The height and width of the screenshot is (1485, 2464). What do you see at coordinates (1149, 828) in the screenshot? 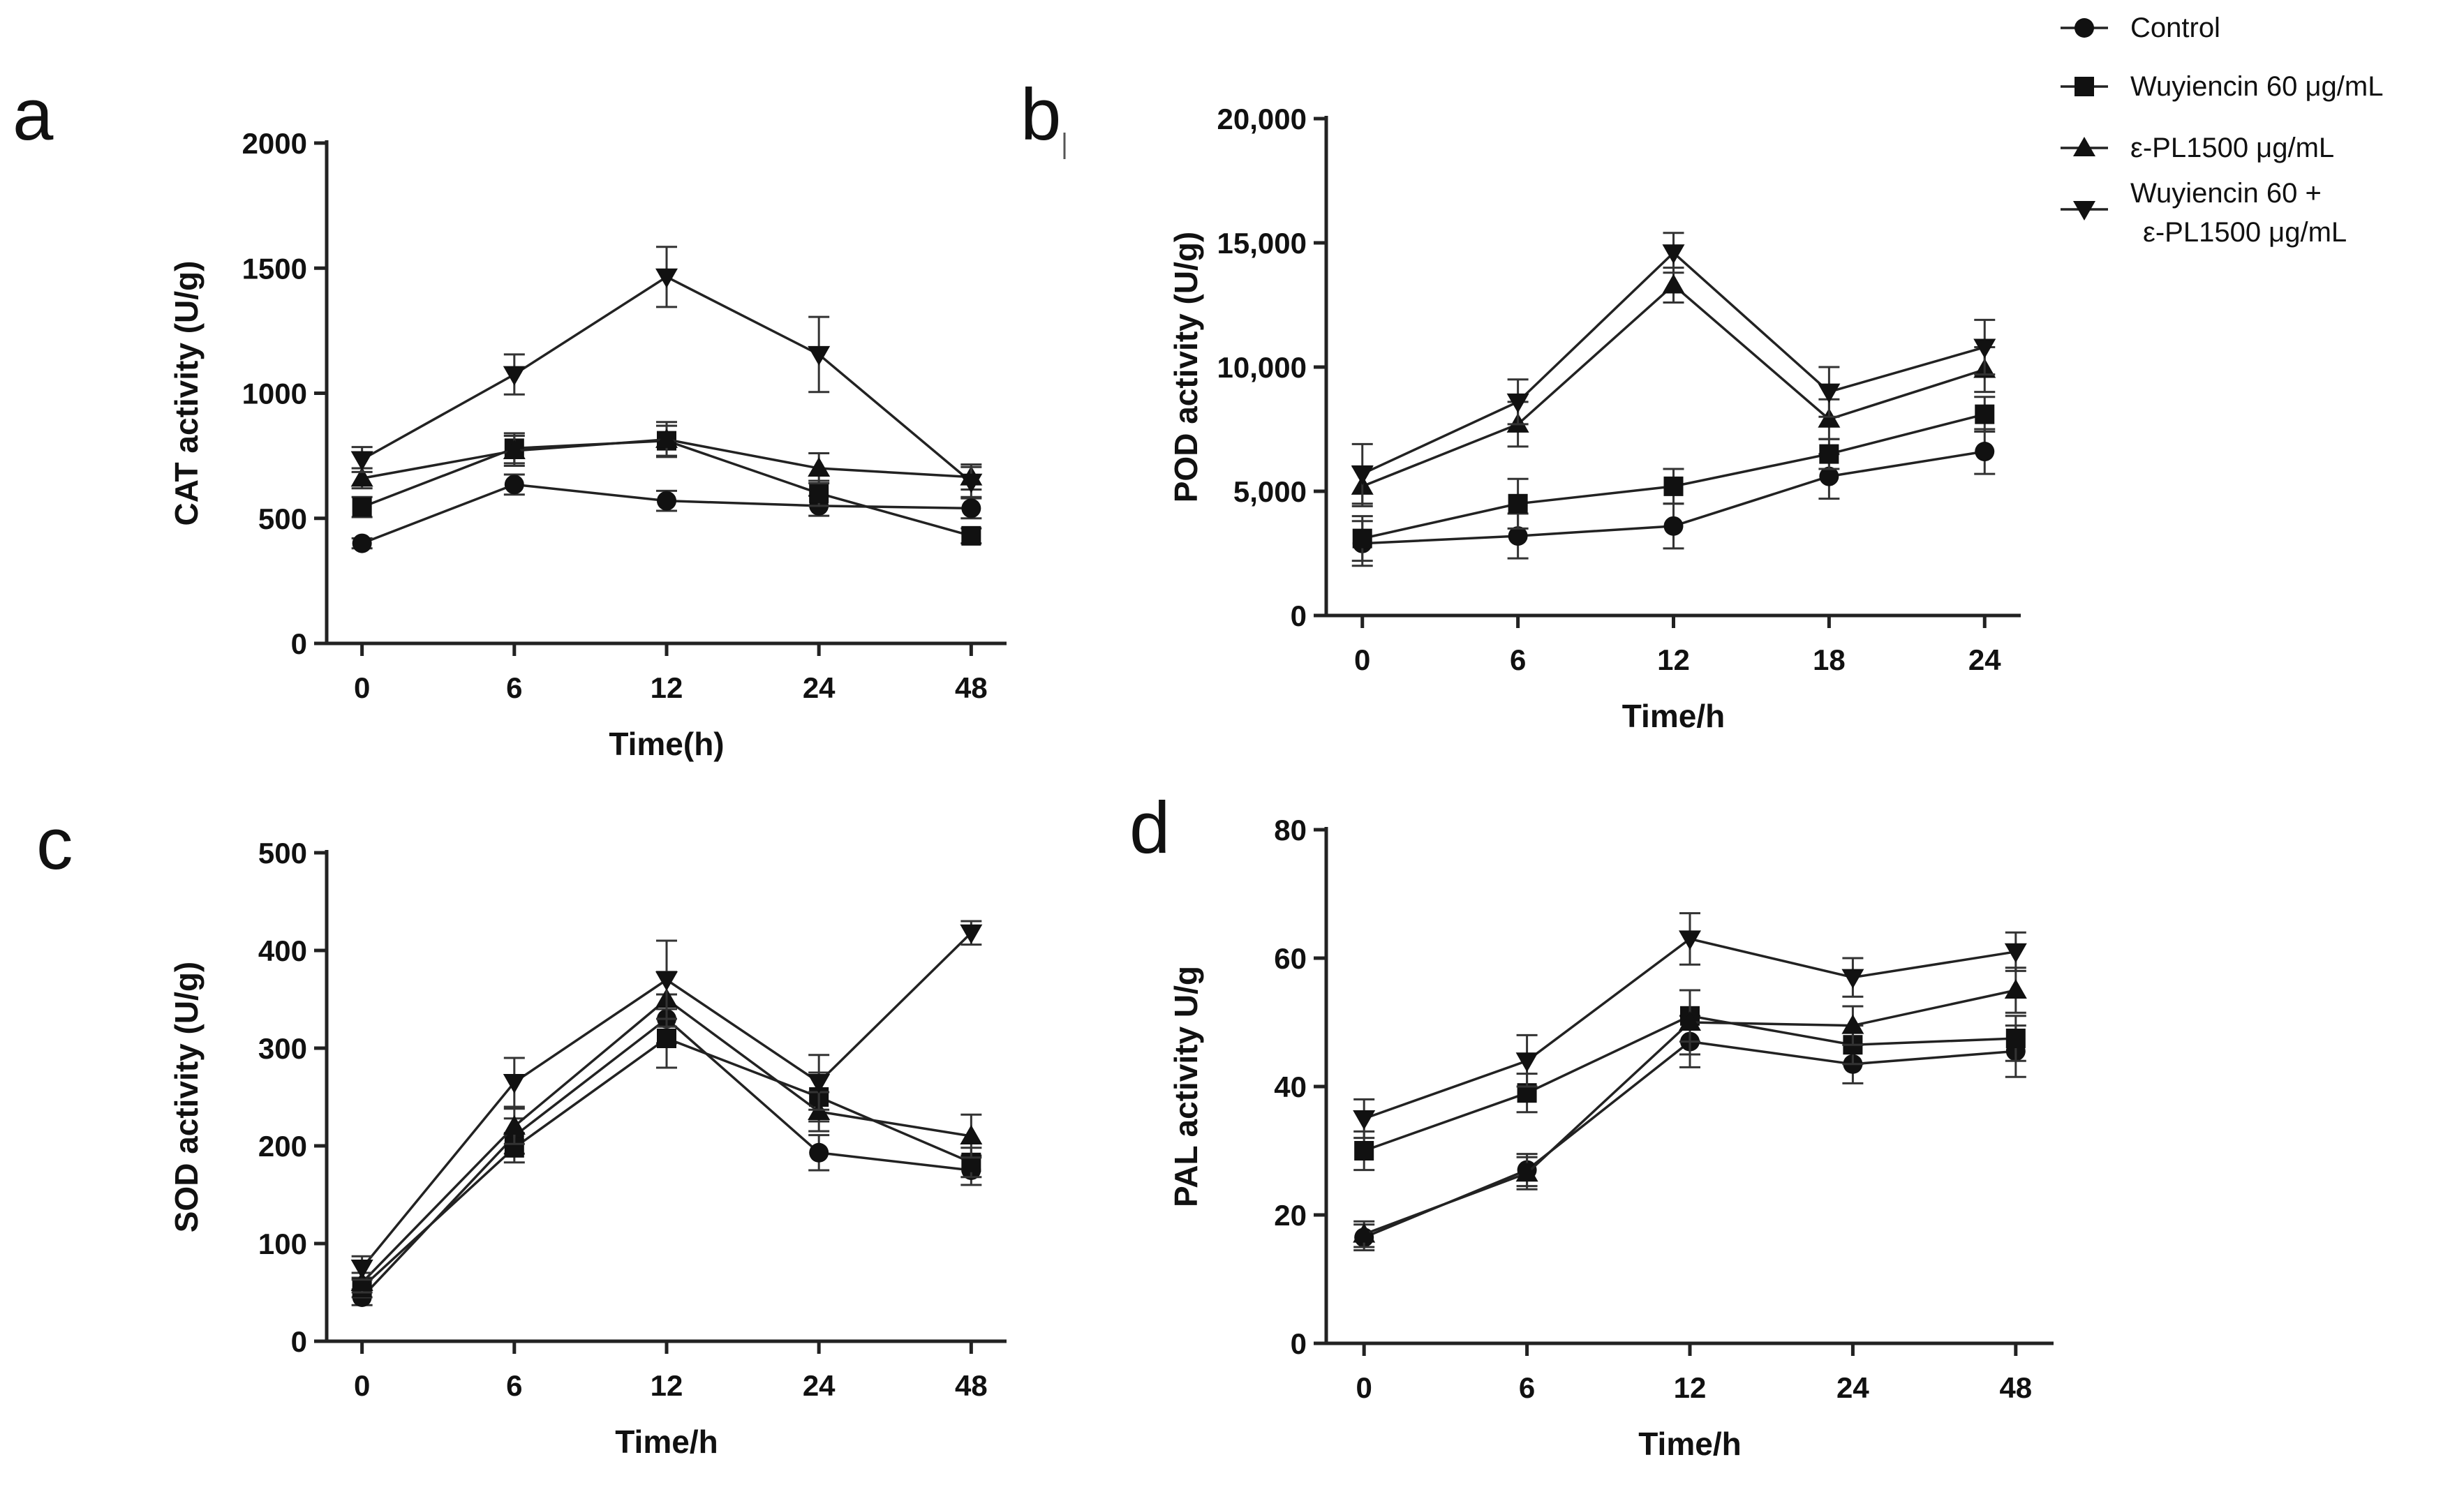
I see `panel-letter: d` at bounding box center [1149, 828].